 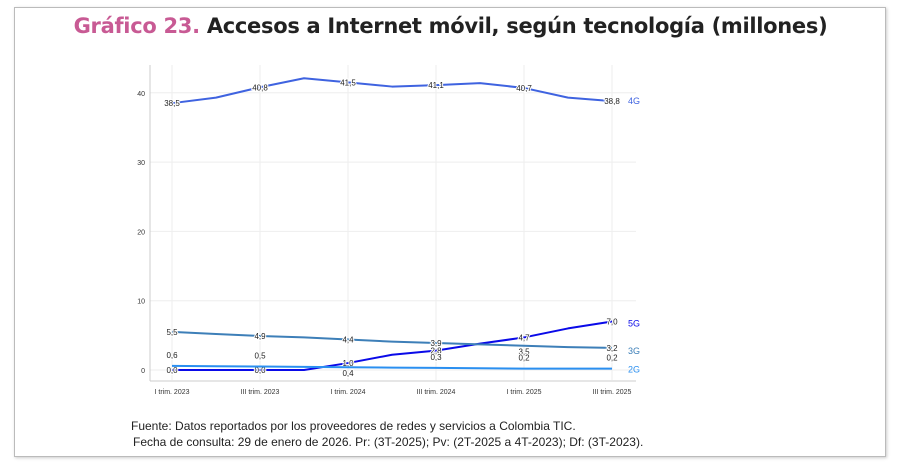 I want to click on x-tick-label: III trim. 2024, so click(x=436, y=392).